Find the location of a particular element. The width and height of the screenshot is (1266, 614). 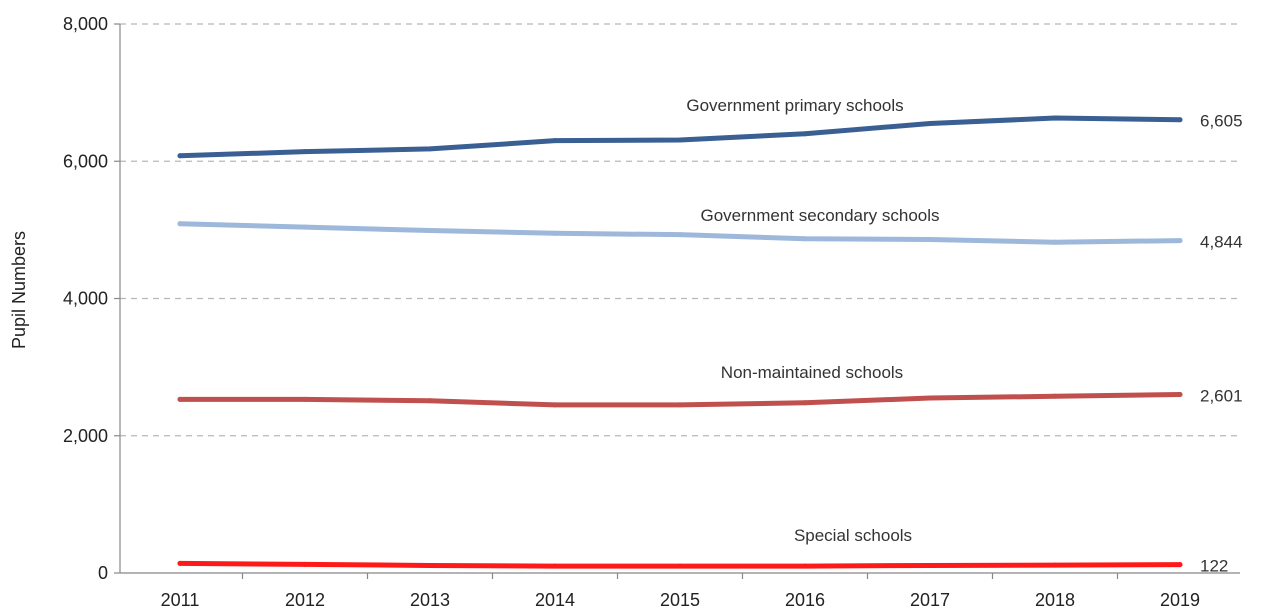

x-tick-label: 2016 is located at coordinates (805, 600).